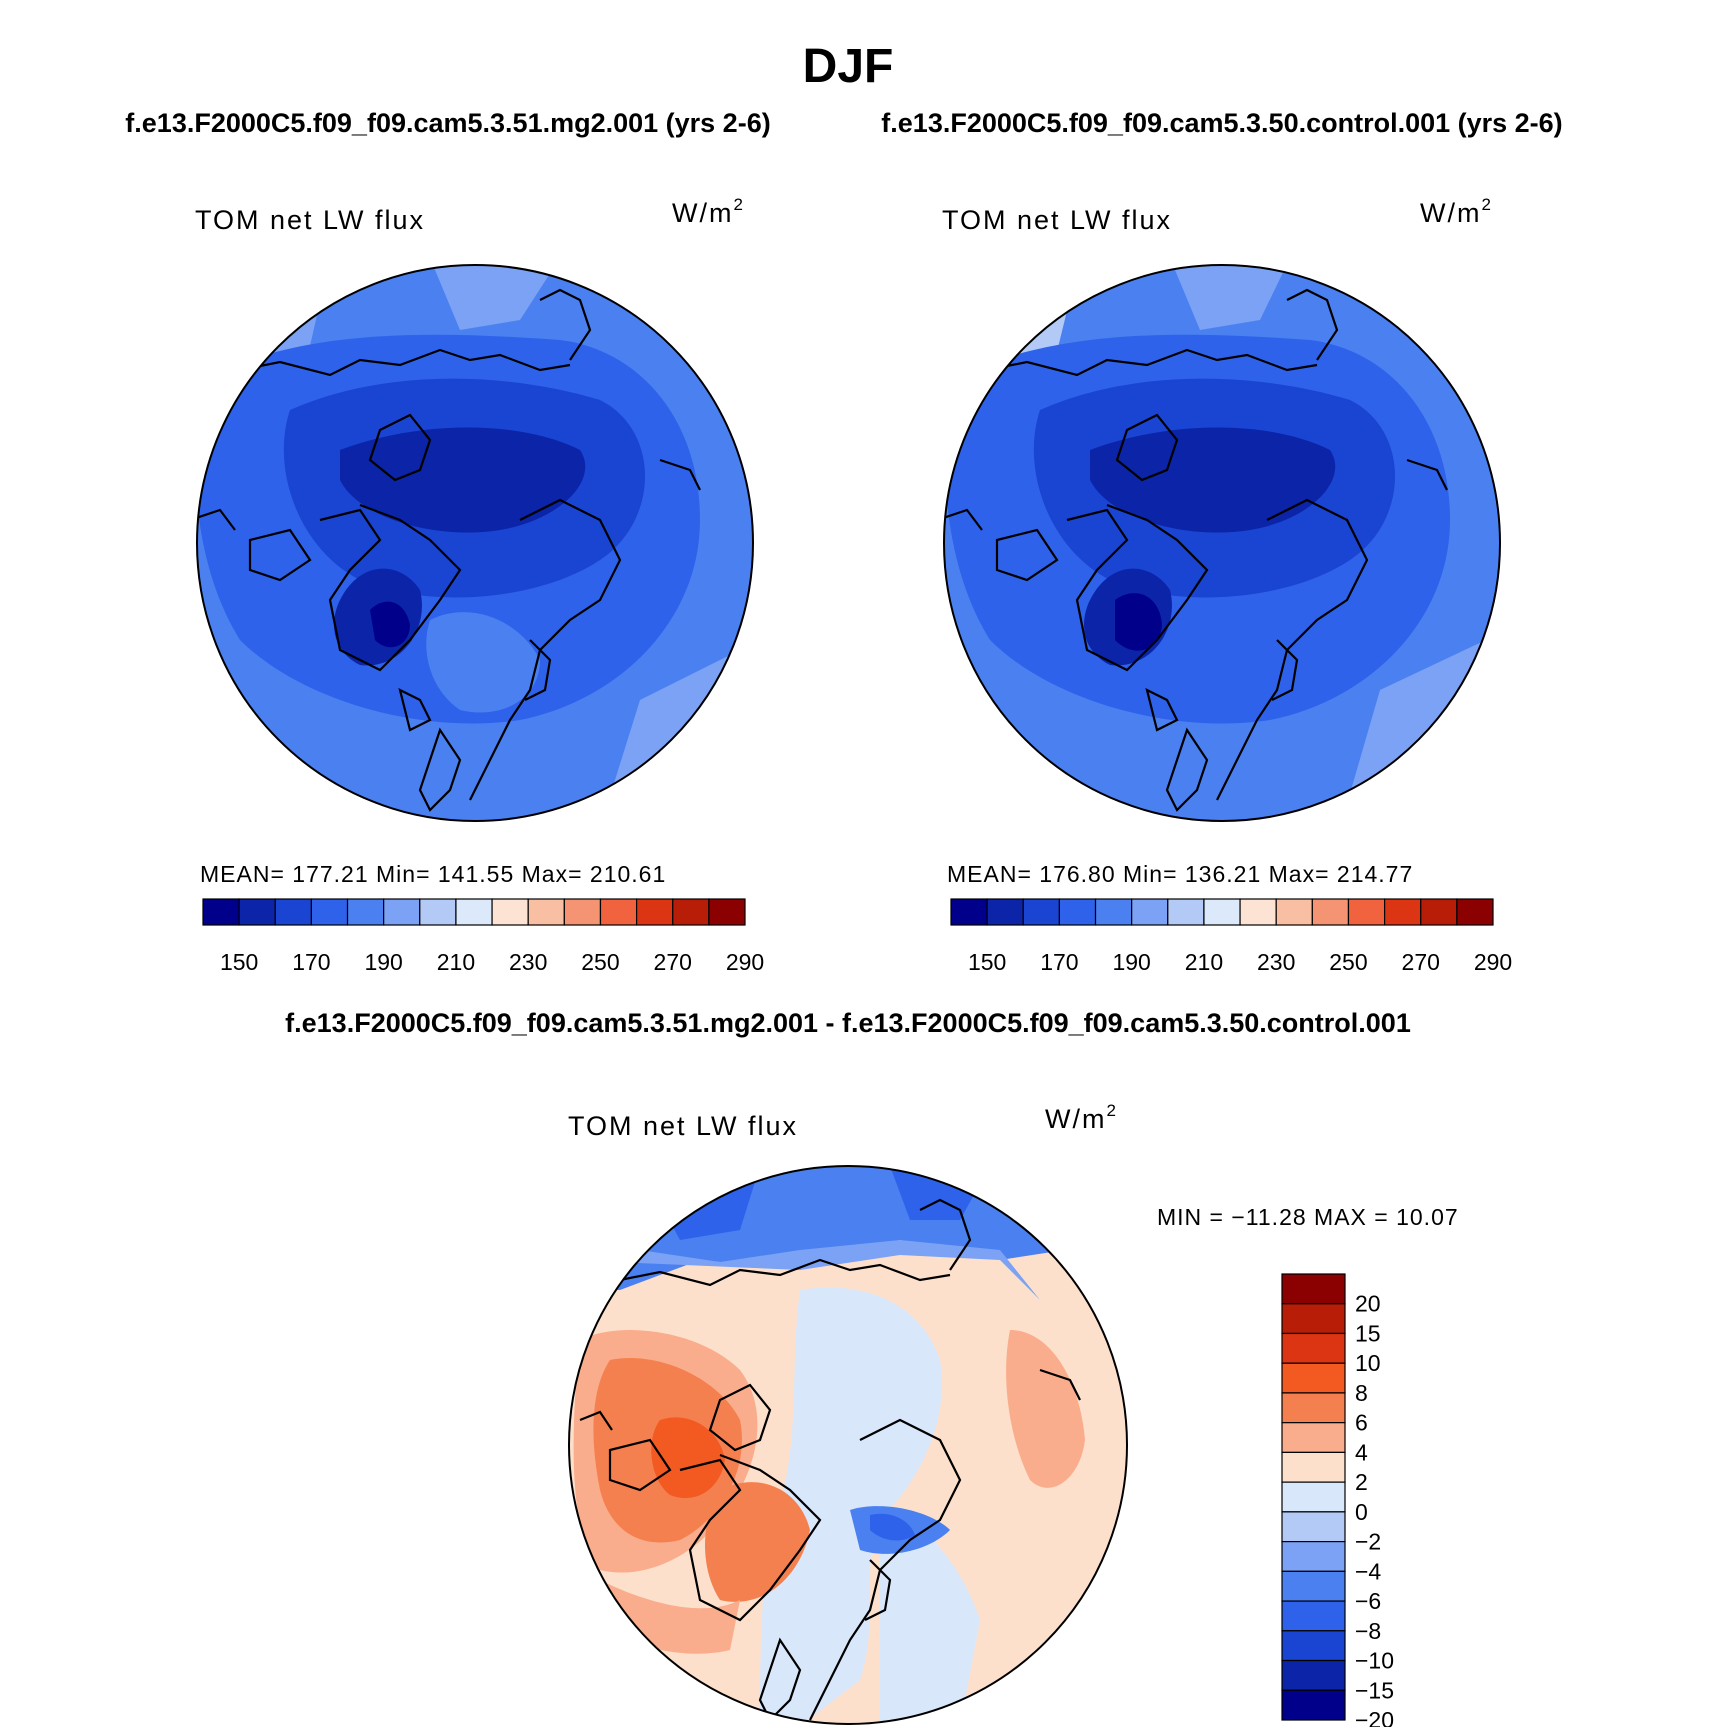 The width and height of the screenshot is (1710, 1732). What do you see at coordinates (1374, 1661) in the screenshot?
I see `colorbar-difference-label: −10` at bounding box center [1374, 1661].